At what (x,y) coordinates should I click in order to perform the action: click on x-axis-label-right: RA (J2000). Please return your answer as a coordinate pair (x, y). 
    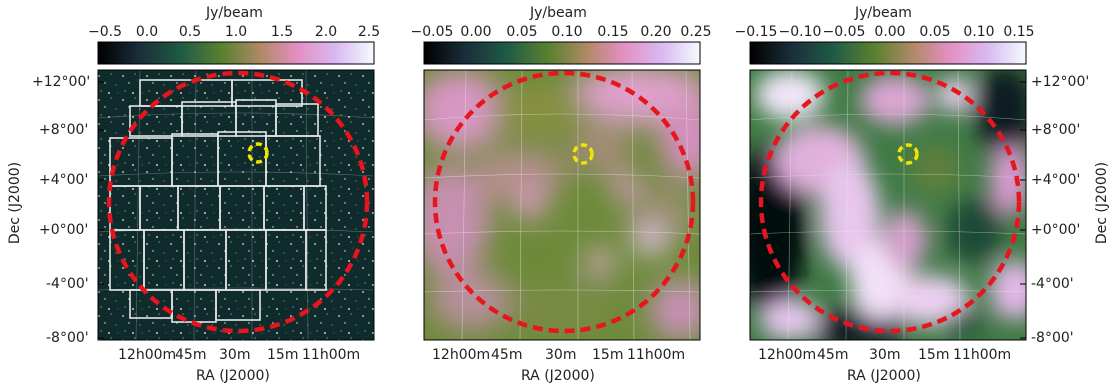
    Looking at the image, I should click on (884, 376).